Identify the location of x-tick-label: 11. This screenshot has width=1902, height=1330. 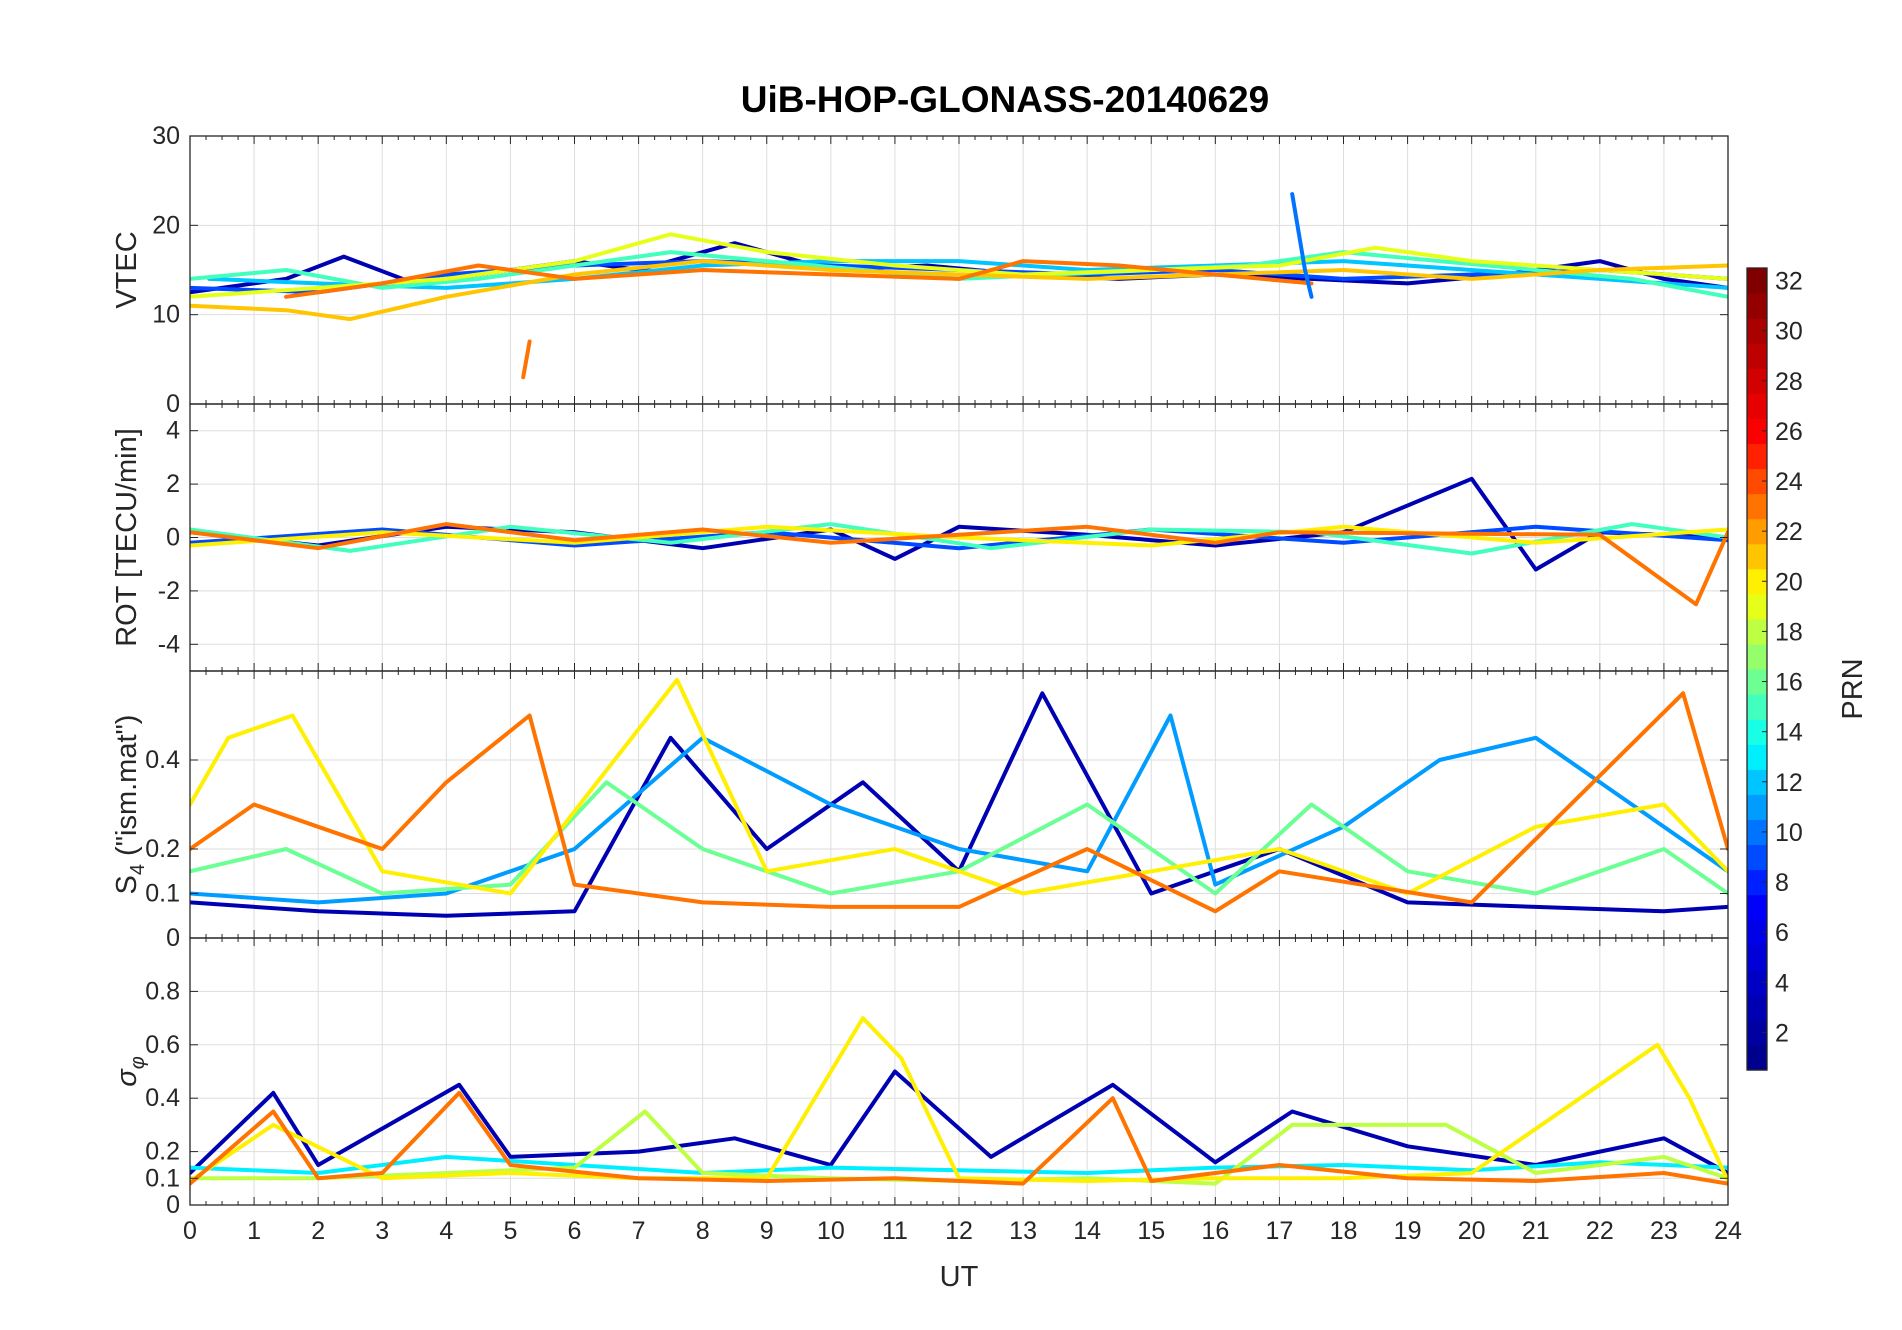
(895, 1231).